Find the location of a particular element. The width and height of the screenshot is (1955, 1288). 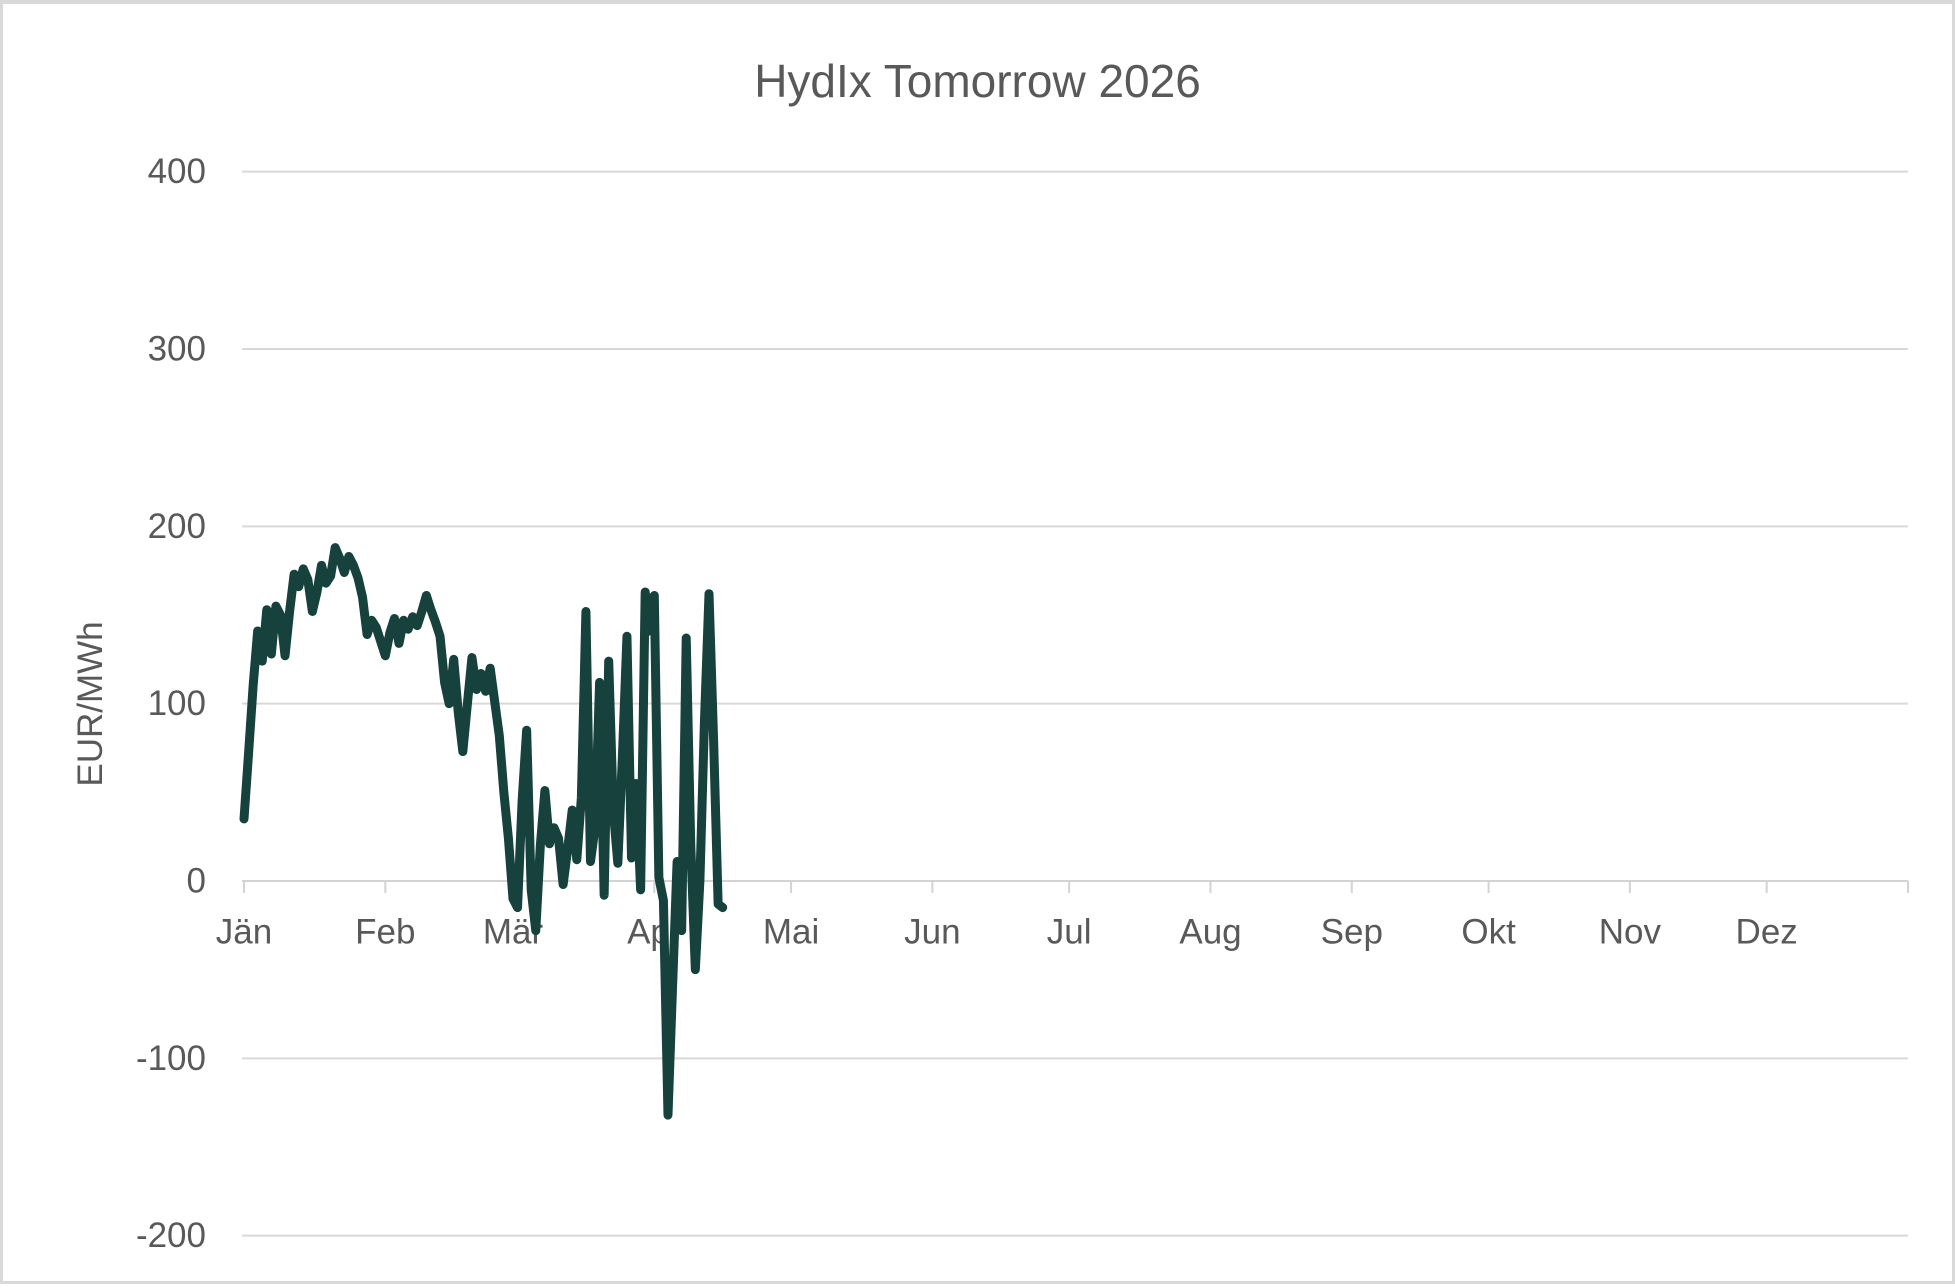

x-axis-tick-label: Aug is located at coordinates (1210, 932).